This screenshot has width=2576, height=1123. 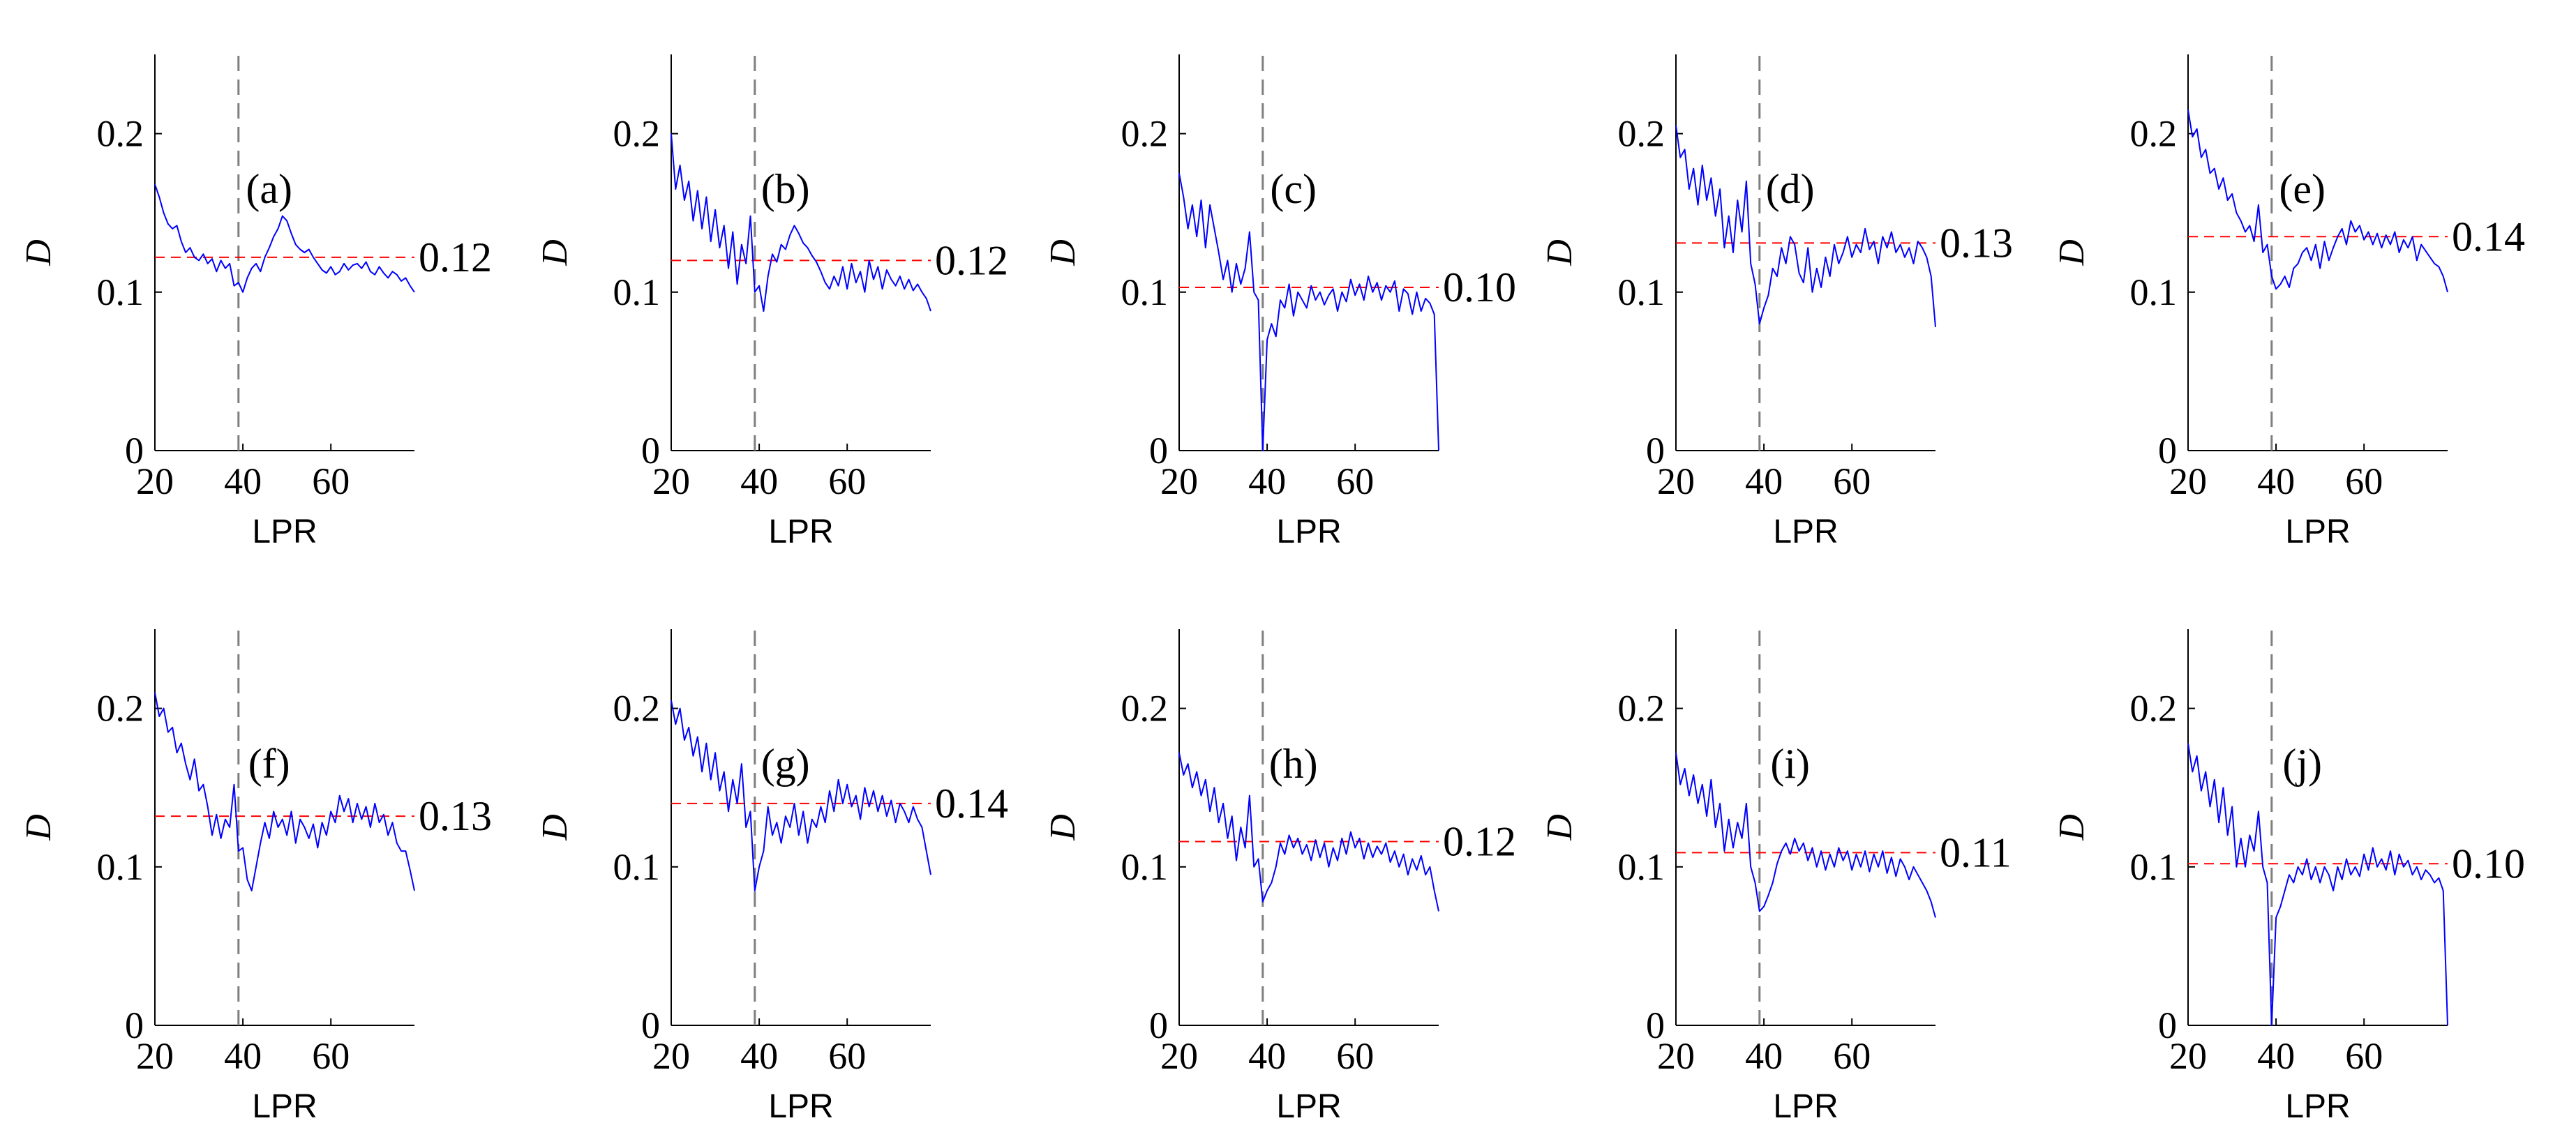 What do you see at coordinates (1976, 852) in the screenshot?
I see `reference-value-label: 0.11` at bounding box center [1976, 852].